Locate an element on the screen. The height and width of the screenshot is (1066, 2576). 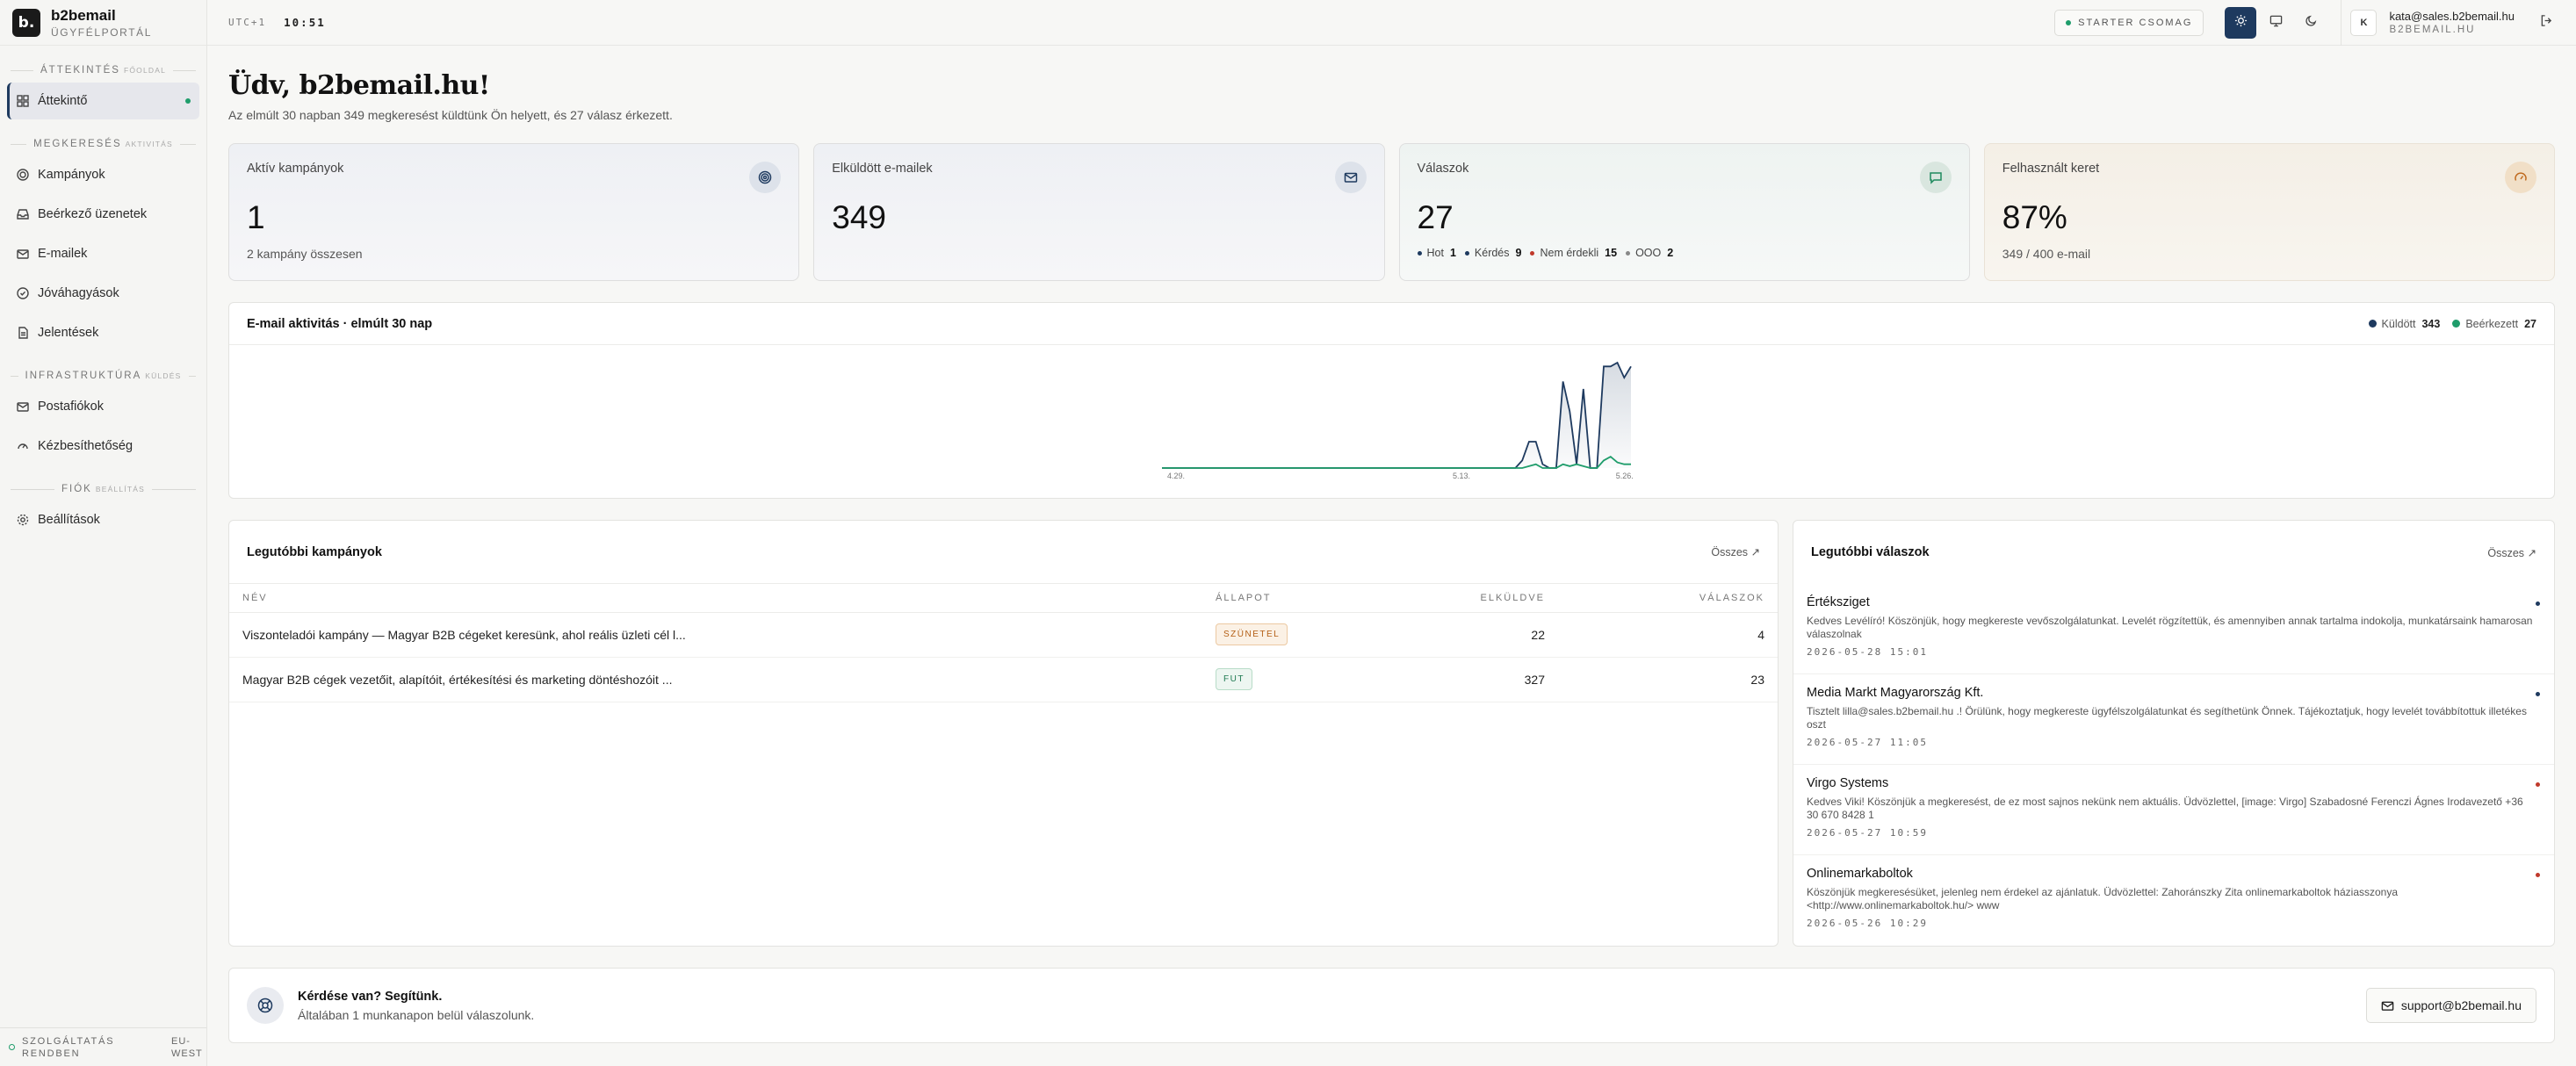
reply-category-tags: Hot 1 Kérdés 9 Nem érdekli 15 OOO 2 is located at coordinates (1684, 253).